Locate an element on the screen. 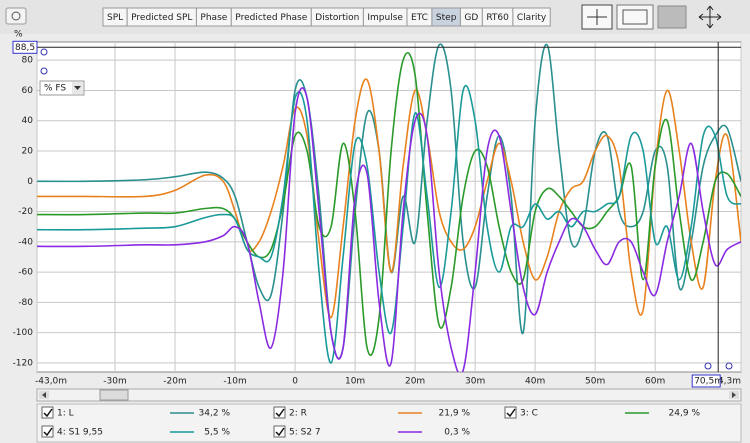  tab-label: Clarity is located at coordinates (532, 18).